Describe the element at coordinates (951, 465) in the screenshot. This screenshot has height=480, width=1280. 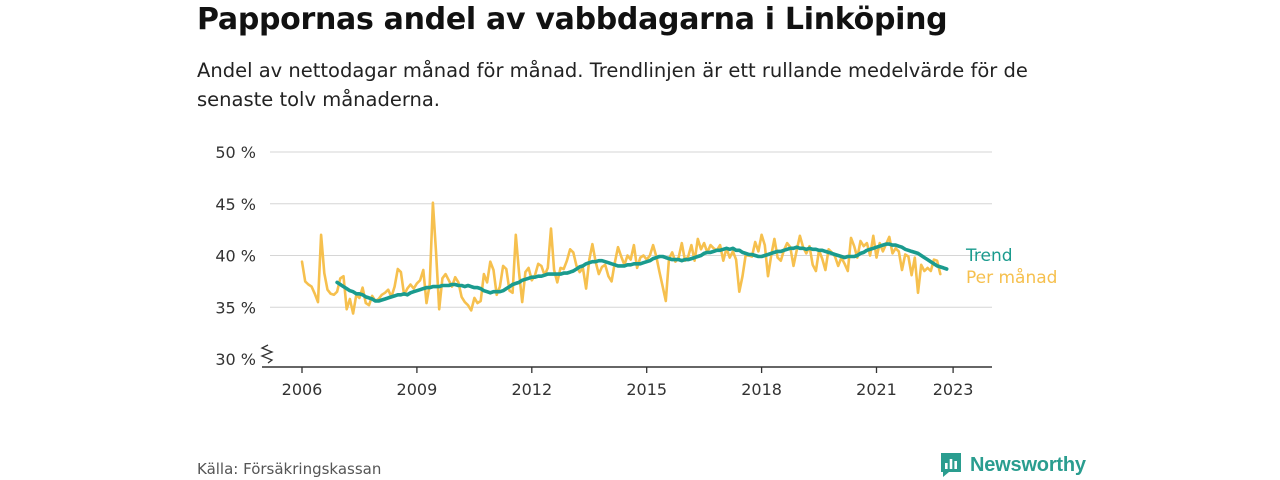
I see `newsworthy-logo-icon` at that location.